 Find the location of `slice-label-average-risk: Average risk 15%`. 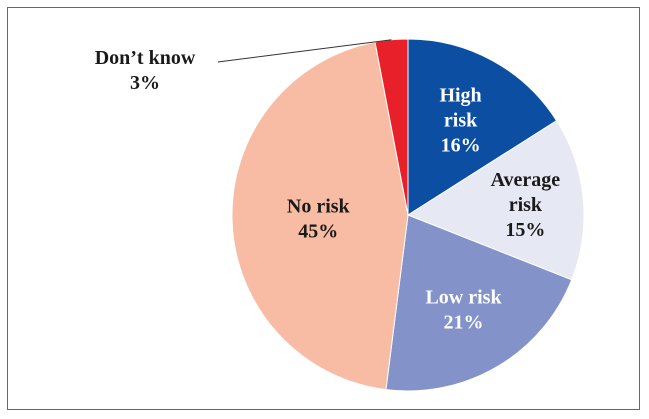

slice-label-average-risk: Average risk 15% is located at coordinates (526, 205).